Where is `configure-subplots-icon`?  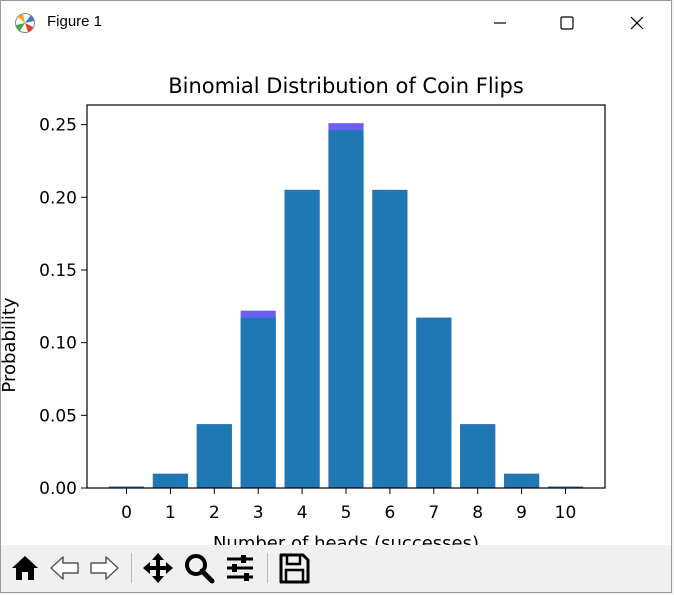 configure-subplots-icon is located at coordinates (240, 568).